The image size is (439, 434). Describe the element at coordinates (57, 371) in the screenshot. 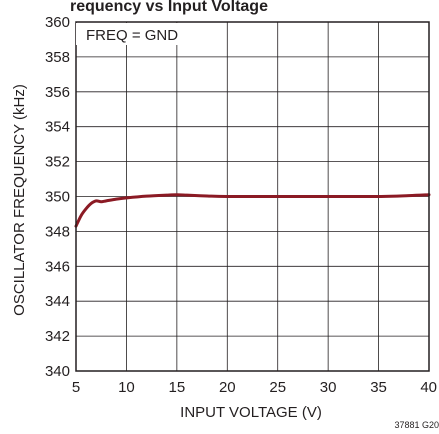

I see `y-tick-label: 340` at that location.